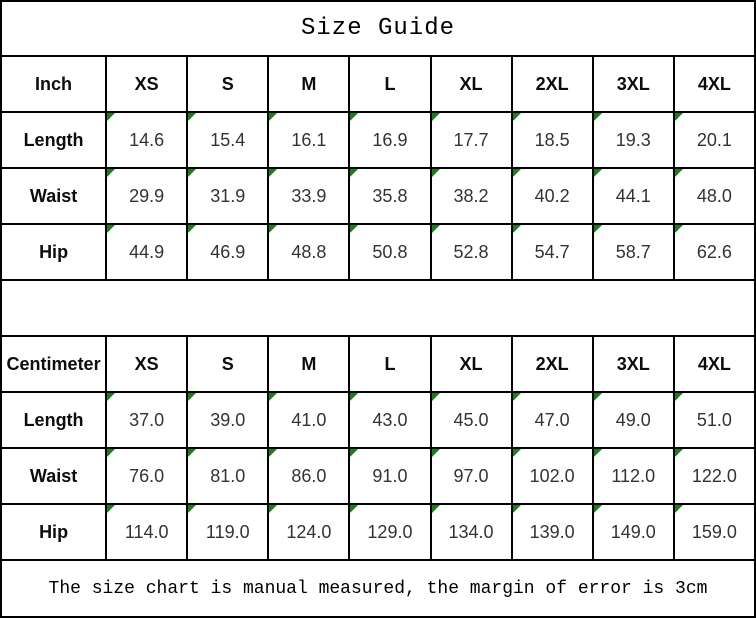  Describe the element at coordinates (54, 196) in the screenshot. I see `row-label-waist: Waist` at that location.